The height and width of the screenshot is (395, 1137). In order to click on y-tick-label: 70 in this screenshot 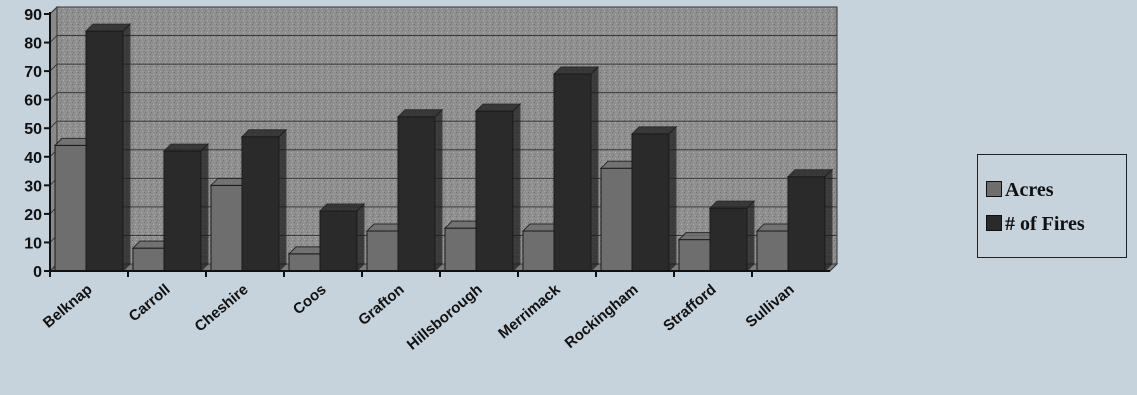, I will do `click(33, 72)`.